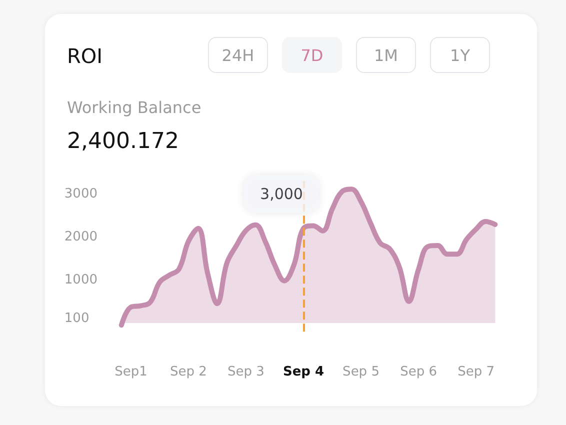 The height and width of the screenshot is (425, 566). Describe the element at coordinates (418, 372) in the screenshot. I see `x-tick-label: Sep 6` at that location.